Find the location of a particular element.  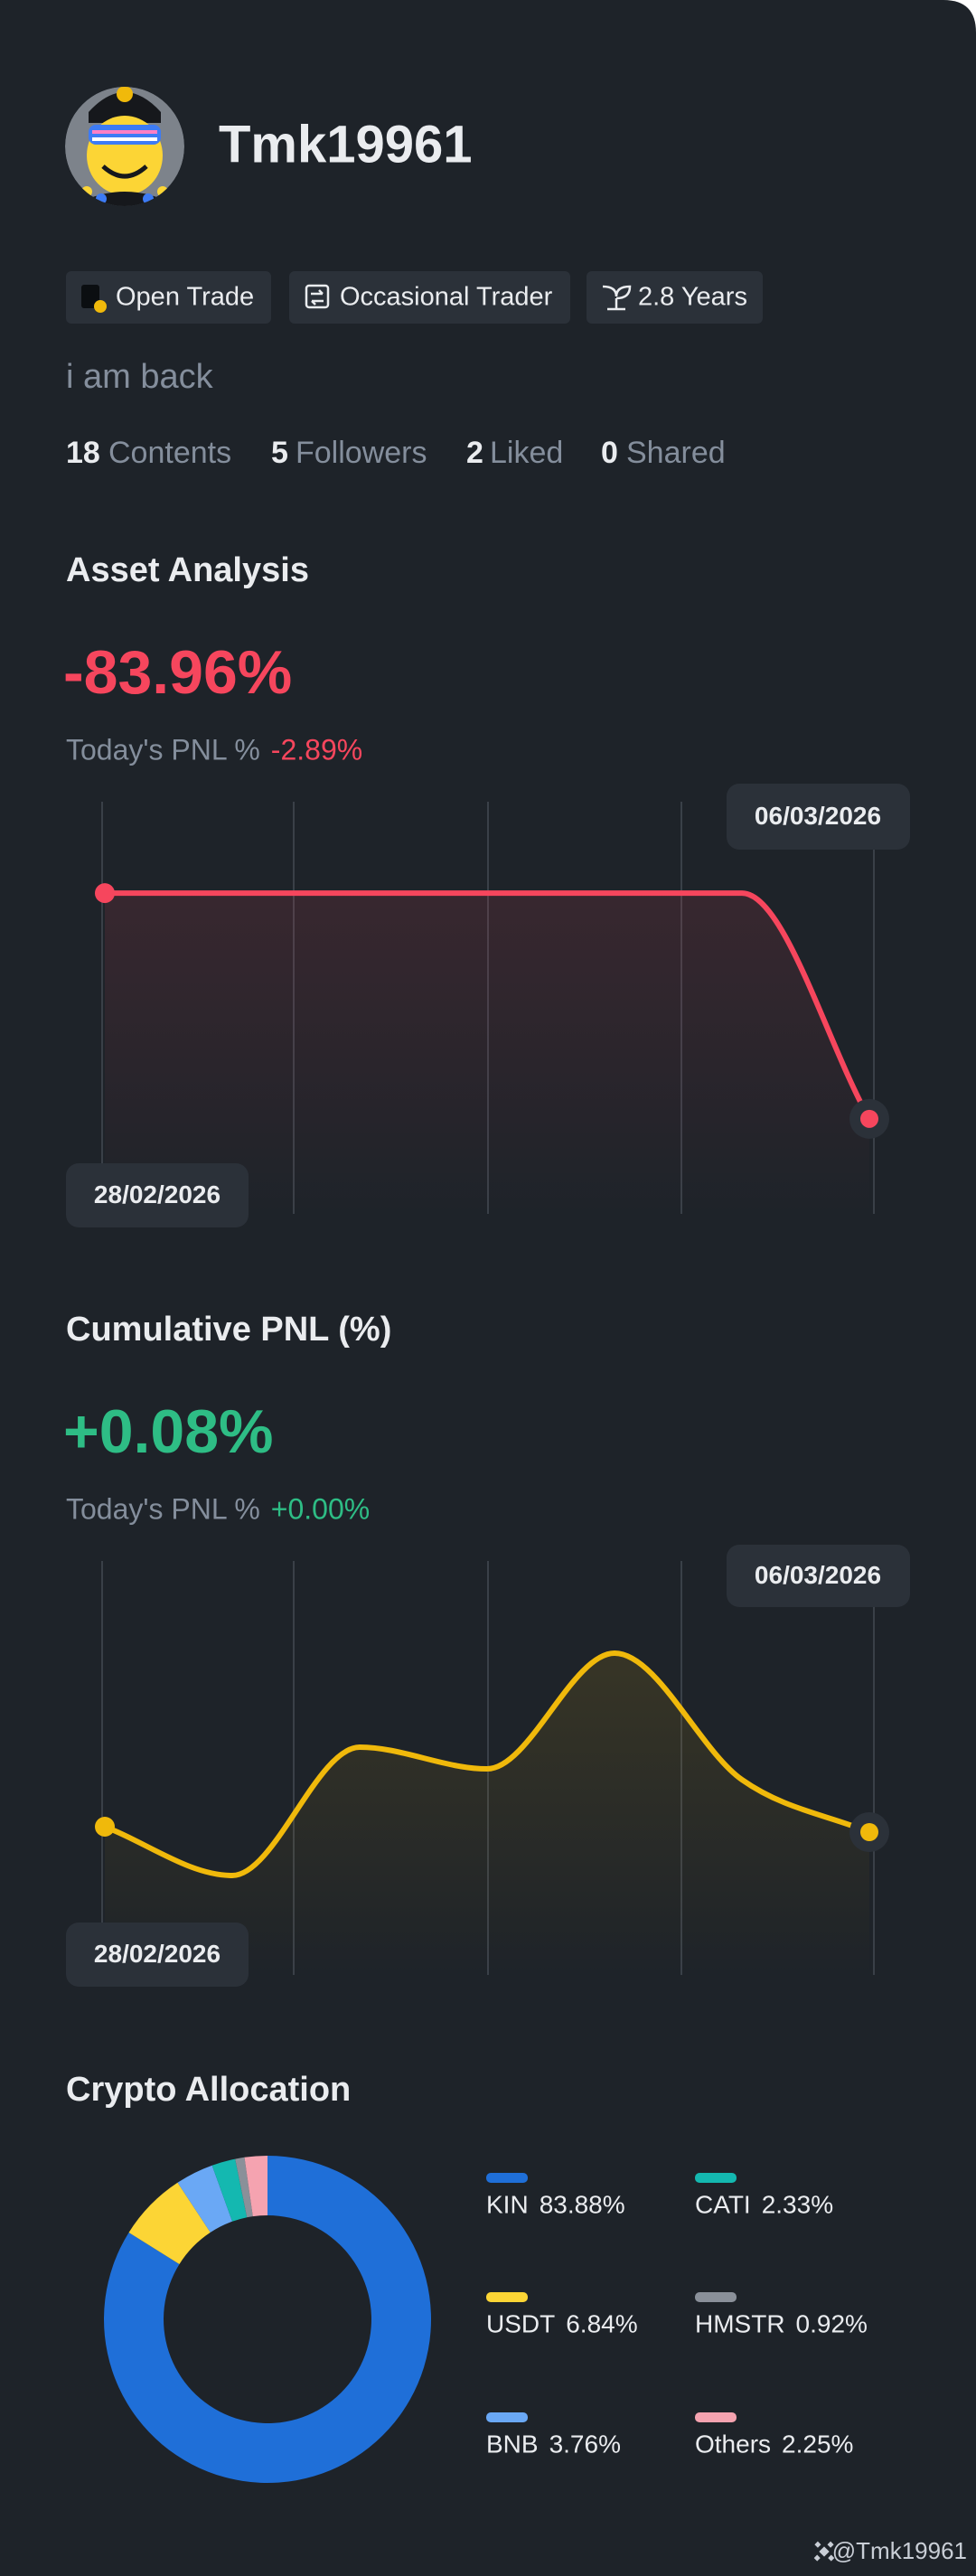

legend-name: USDT is located at coordinates (520, 2323).